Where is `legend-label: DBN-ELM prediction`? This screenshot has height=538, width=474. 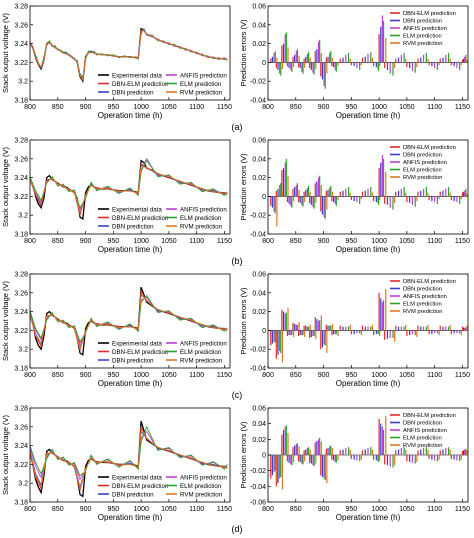
legend-label: DBN-ELM prediction is located at coordinates (429, 148).